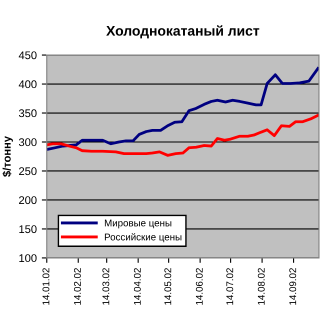  What do you see at coordinates (292, 286) in the screenshot?
I see `x-tick-label: 14.09.02` at bounding box center [292, 286].